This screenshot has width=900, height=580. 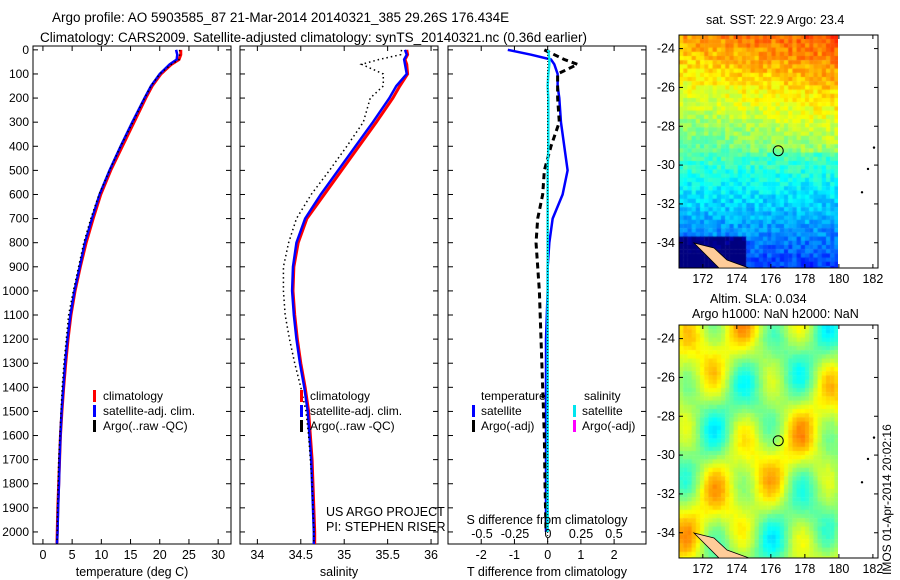 What do you see at coordinates (758, 299) in the screenshot?
I see `sla-map-title-1: Altim. SLA: 0.034` at bounding box center [758, 299].